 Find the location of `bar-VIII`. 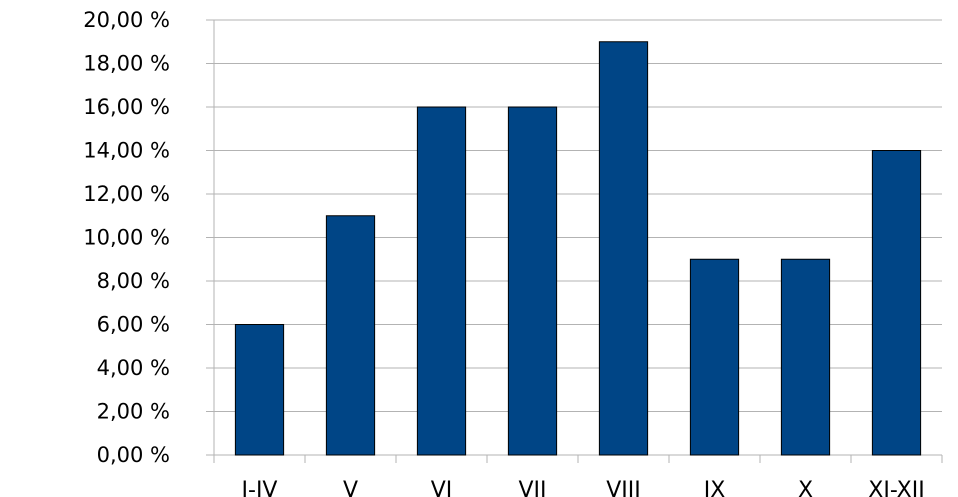

bar-VIII is located at coordinates (623, 248).